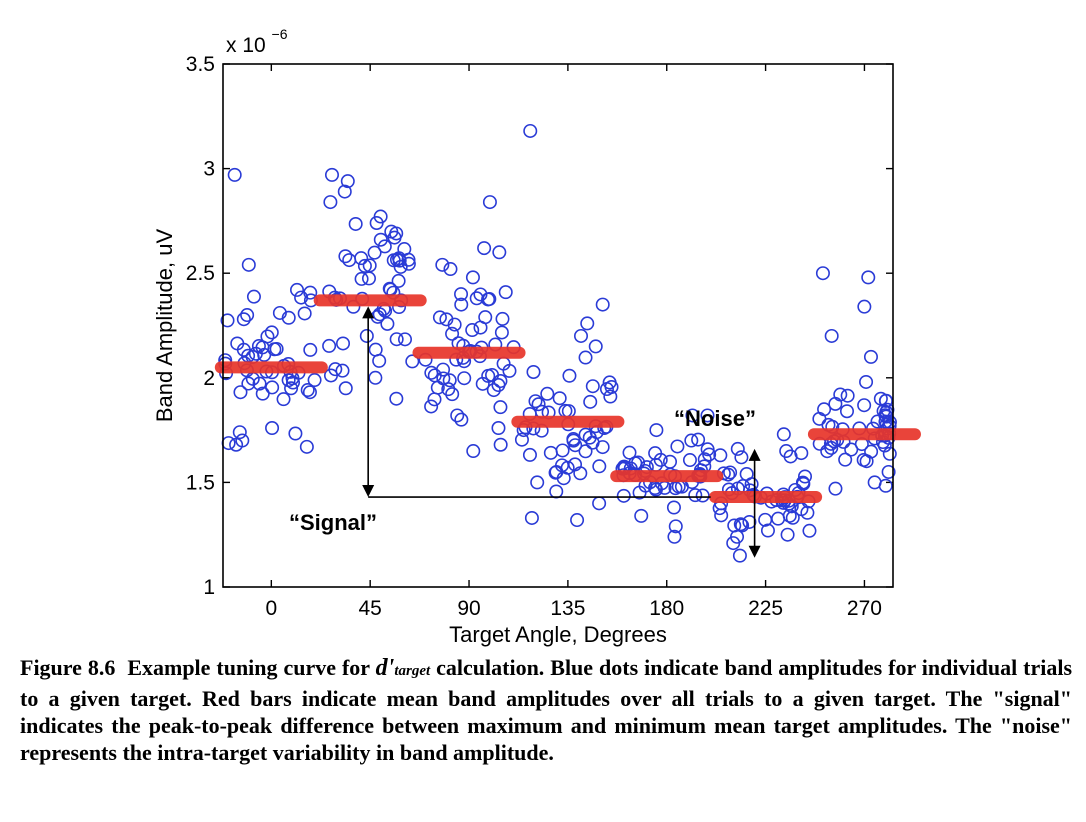 Image resolution: width=1086 pixels, height=822 pixels. I want to click on y-tick-label: 3.5, so click(200, 64).